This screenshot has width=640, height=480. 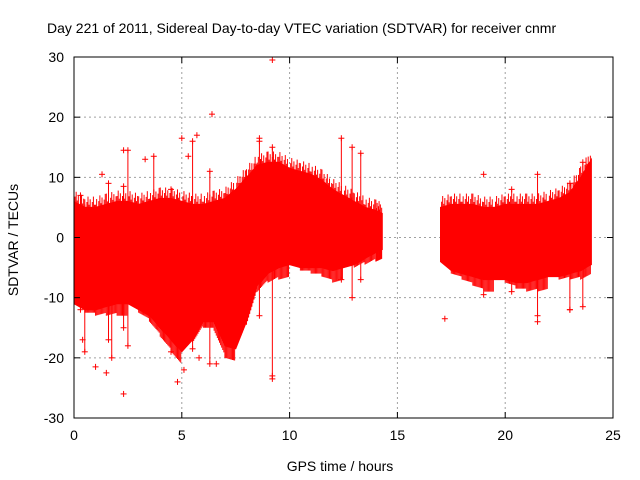 I want to click on x-tick-label: 15, so click(x=398, y=435).